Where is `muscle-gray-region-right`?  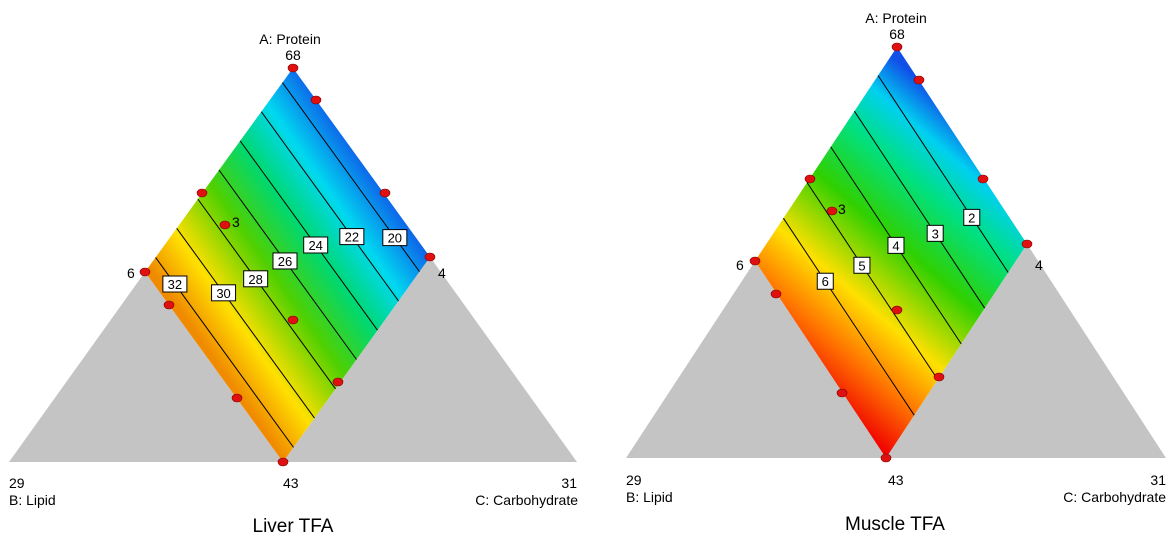 muscle-gray-region-right is located at coordinates (1026, 351).